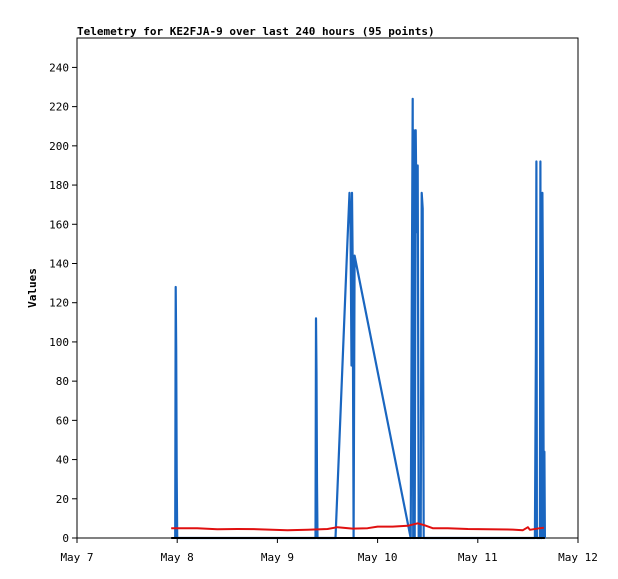 The image size is (618, 579). I want to click on y-tick-label: 0, so click(65, 538).